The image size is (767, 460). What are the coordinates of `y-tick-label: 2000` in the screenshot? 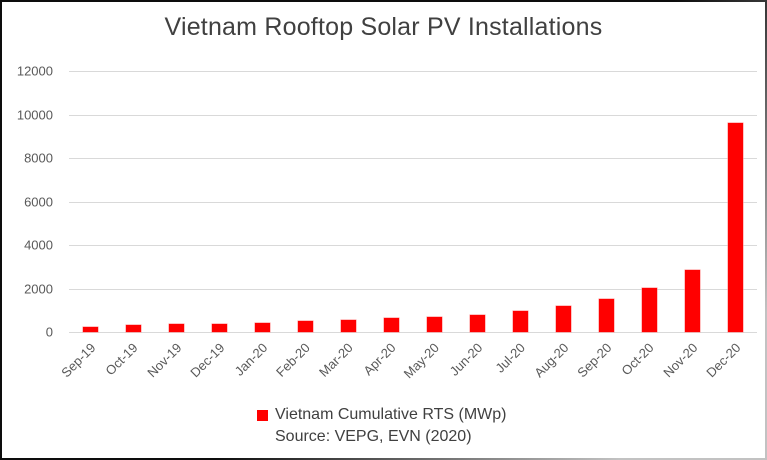 It's located at (38, 288).